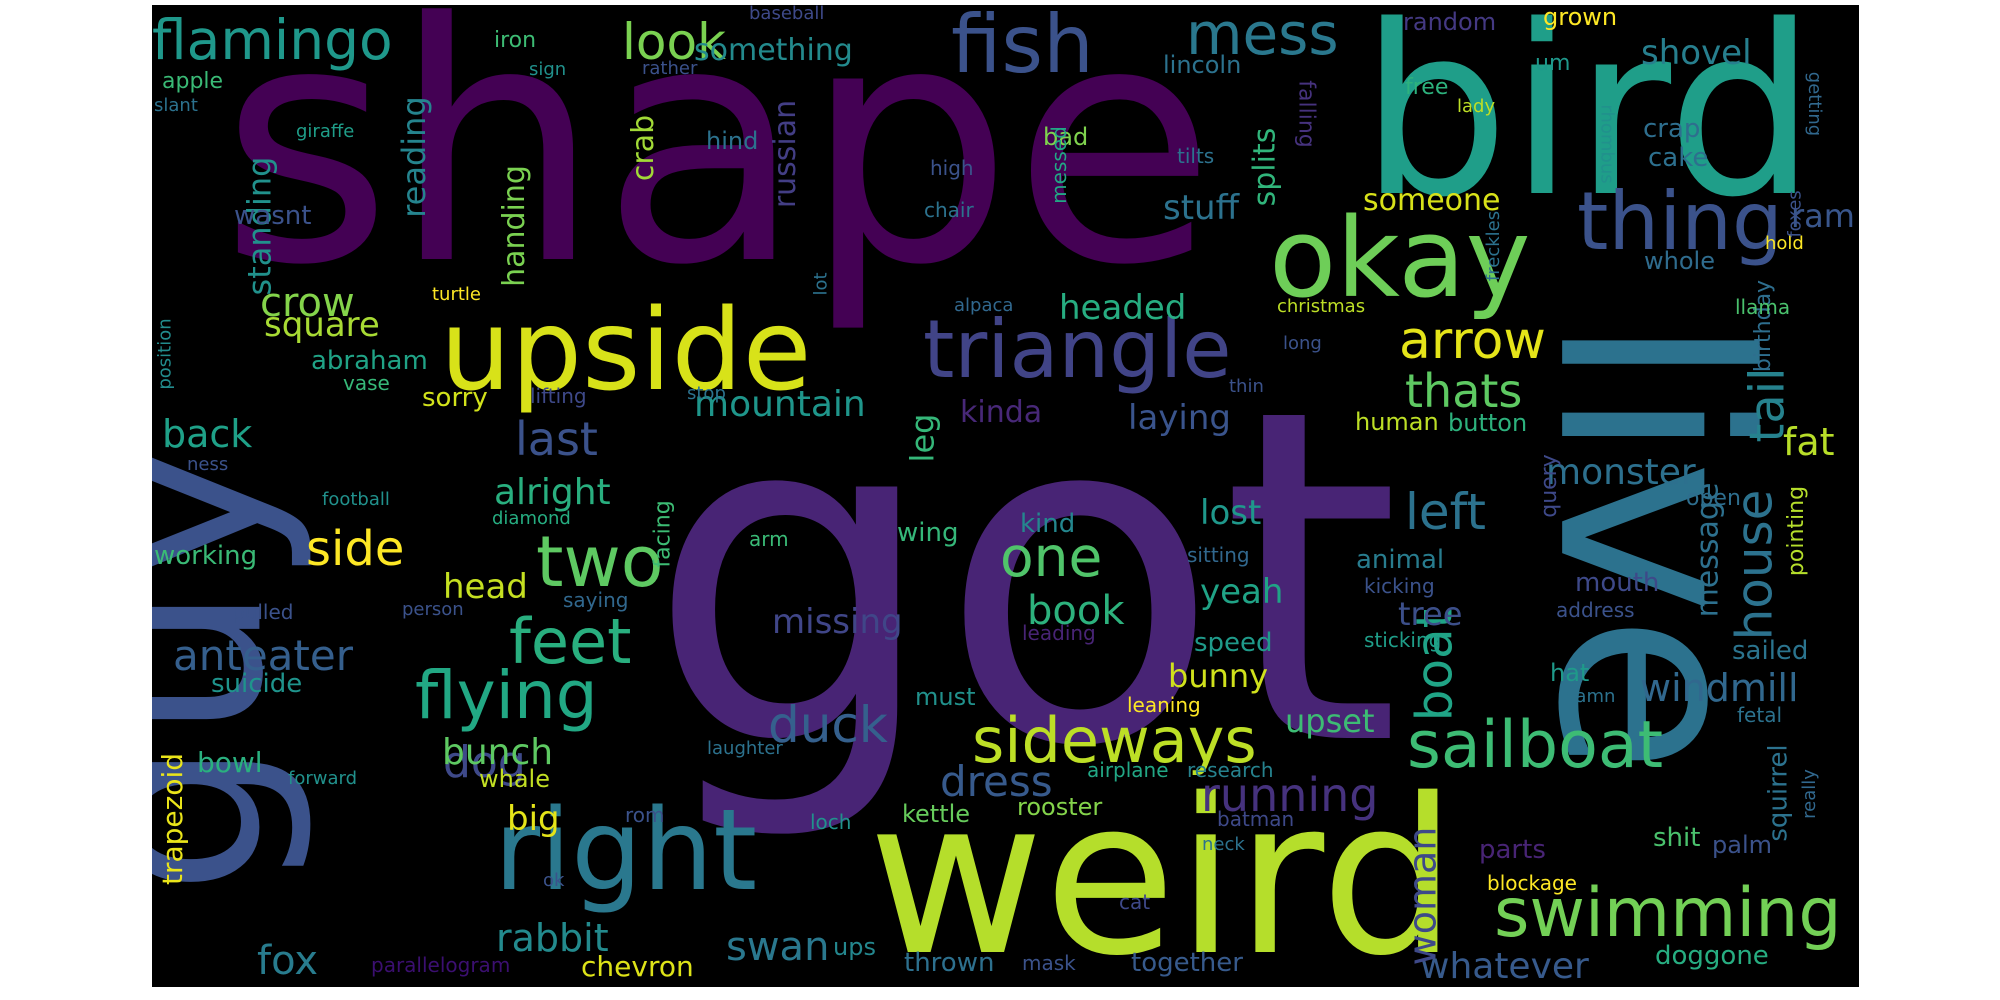 The height and width of the screenshot is (1000, 2000). What do you see at coordinates (1187, 963) in the screenshot?
I see `word-together: together` at bounding box center [1187, 963].